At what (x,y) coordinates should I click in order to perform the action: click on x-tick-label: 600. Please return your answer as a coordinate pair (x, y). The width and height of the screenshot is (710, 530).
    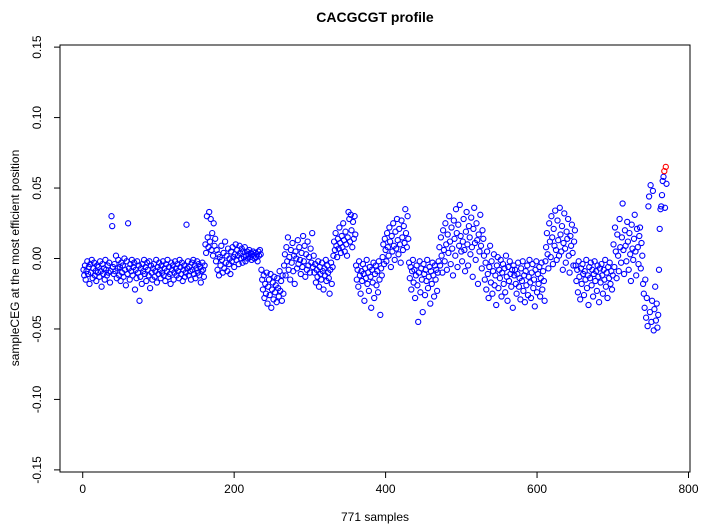
    Looking at the image, I should click on (537, 489).